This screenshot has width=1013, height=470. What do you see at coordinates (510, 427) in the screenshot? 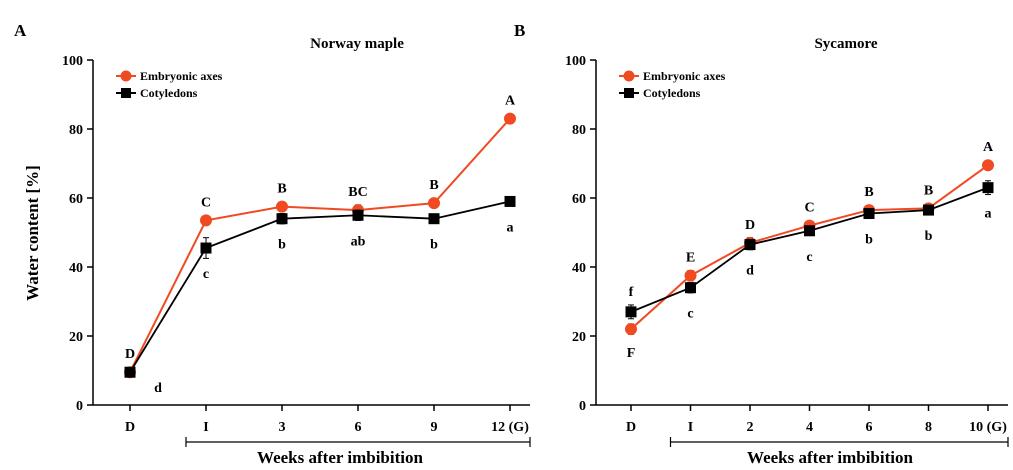
I see `x-tick-label: 12 (G)` at bounding box center [510, 427].